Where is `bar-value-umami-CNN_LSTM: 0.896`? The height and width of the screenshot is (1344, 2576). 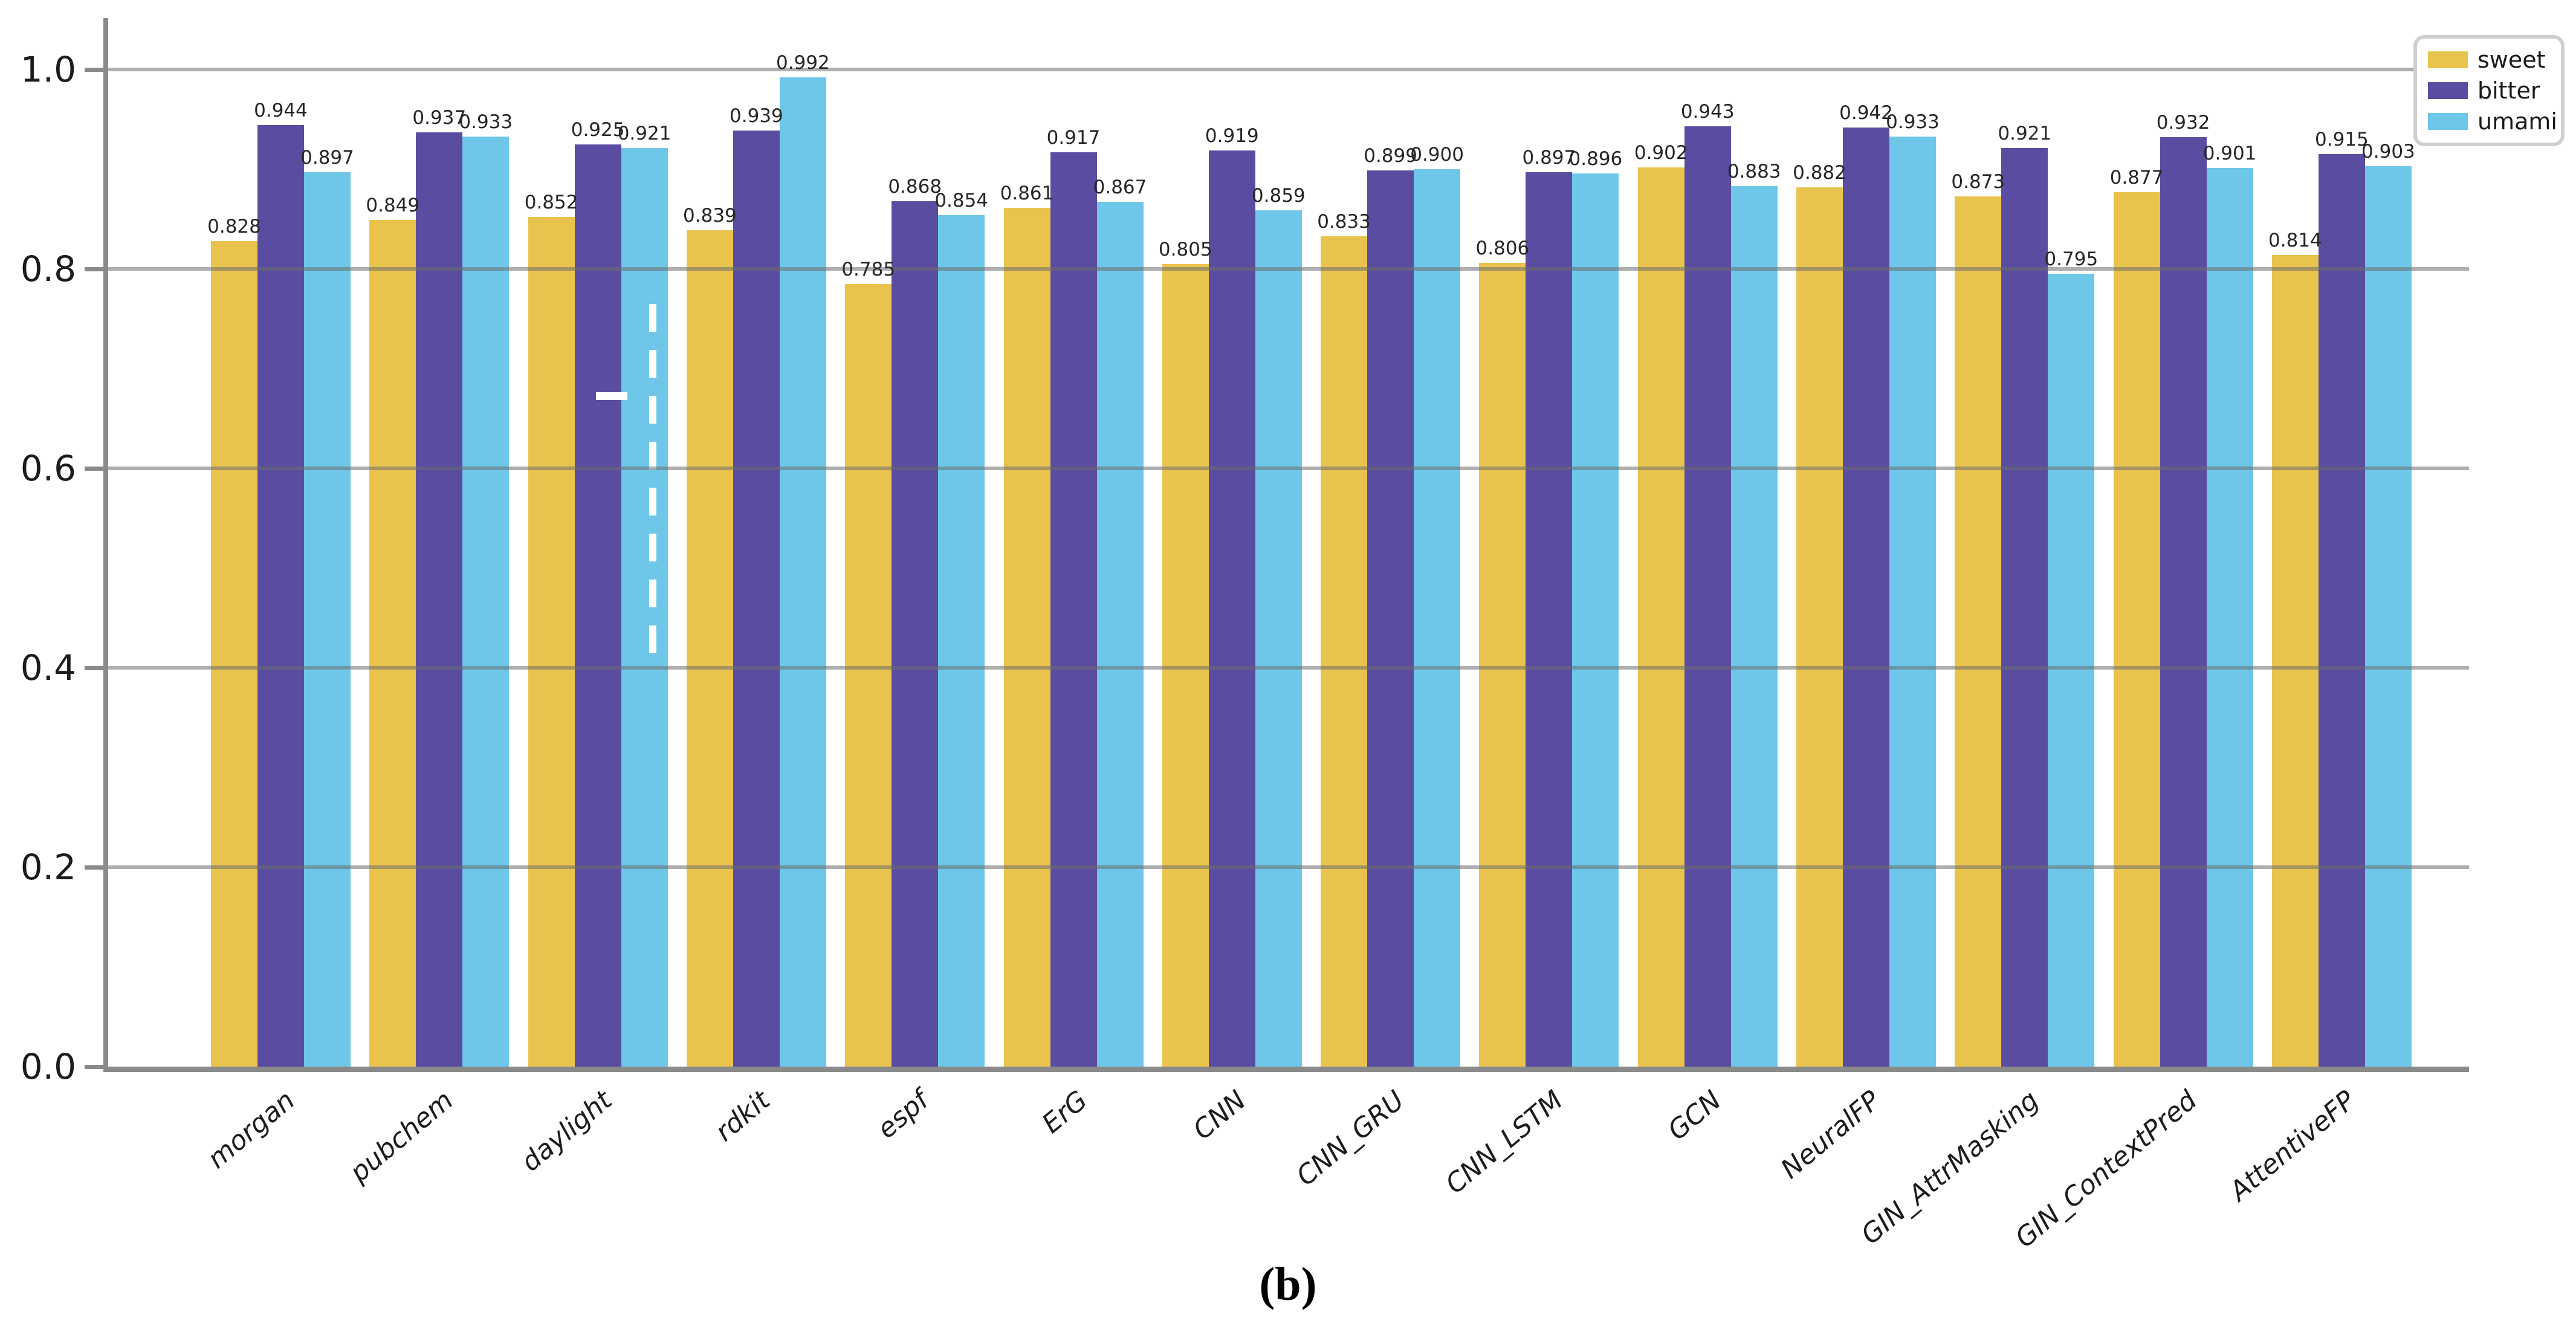 bar-value-umami-CNN_LSTM: 0.896 is located at coordinates (1595, 158).